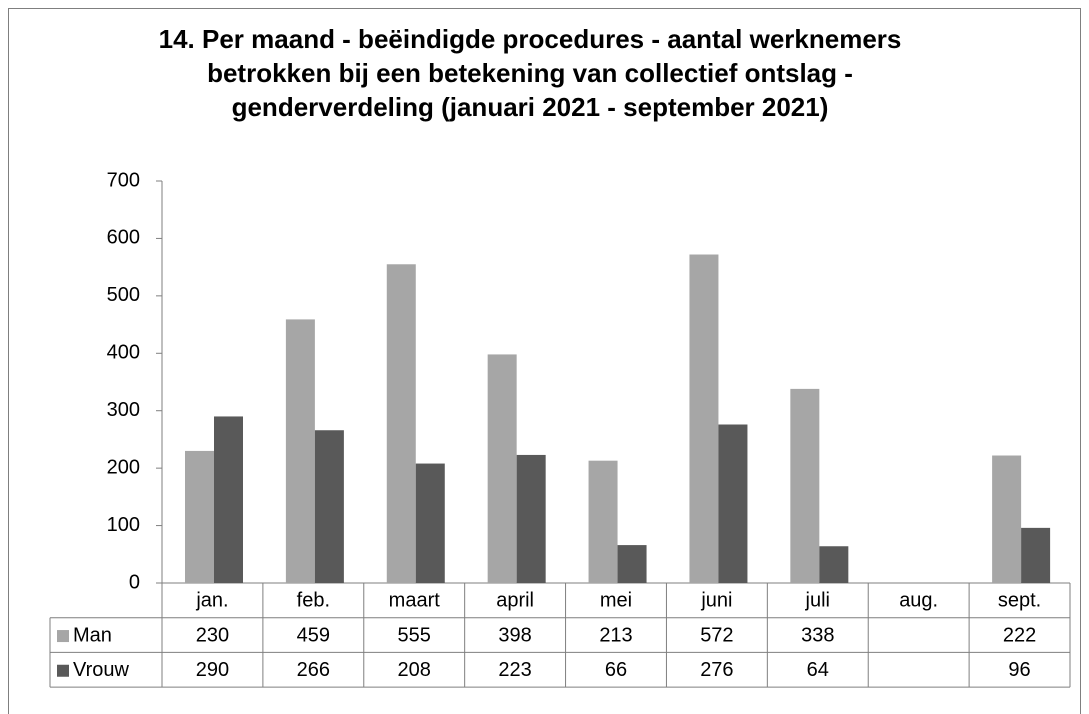  What do you see at coordinates (918, 601) in the screenshot?
I see `x-tick-label: aug.` at bounding box center [918, 601].